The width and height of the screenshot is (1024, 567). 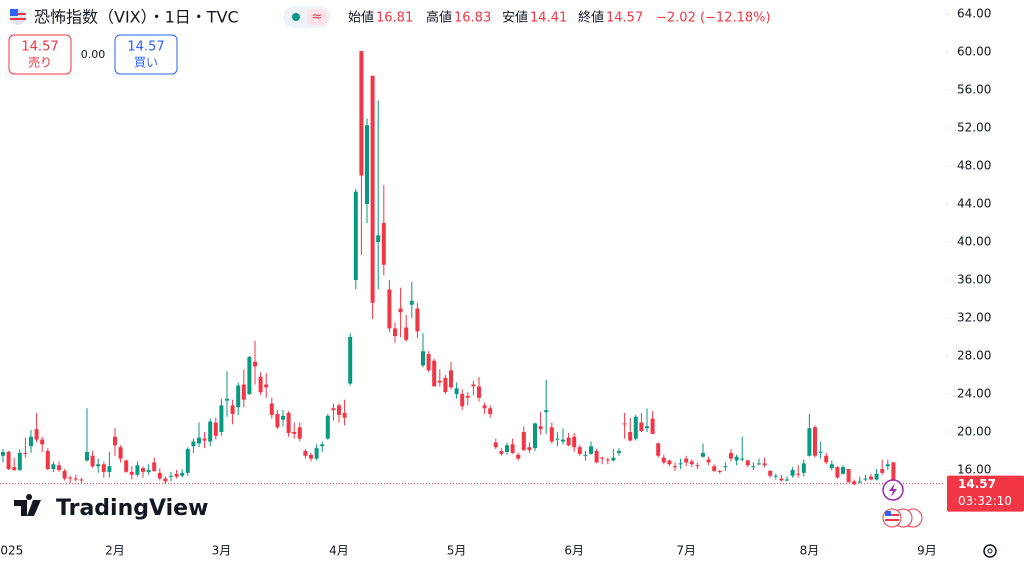 What do you see at coordinates (591, 18) in the screenshot?
I see `ohlc-label: 終値` at bounding box center [591, 18].